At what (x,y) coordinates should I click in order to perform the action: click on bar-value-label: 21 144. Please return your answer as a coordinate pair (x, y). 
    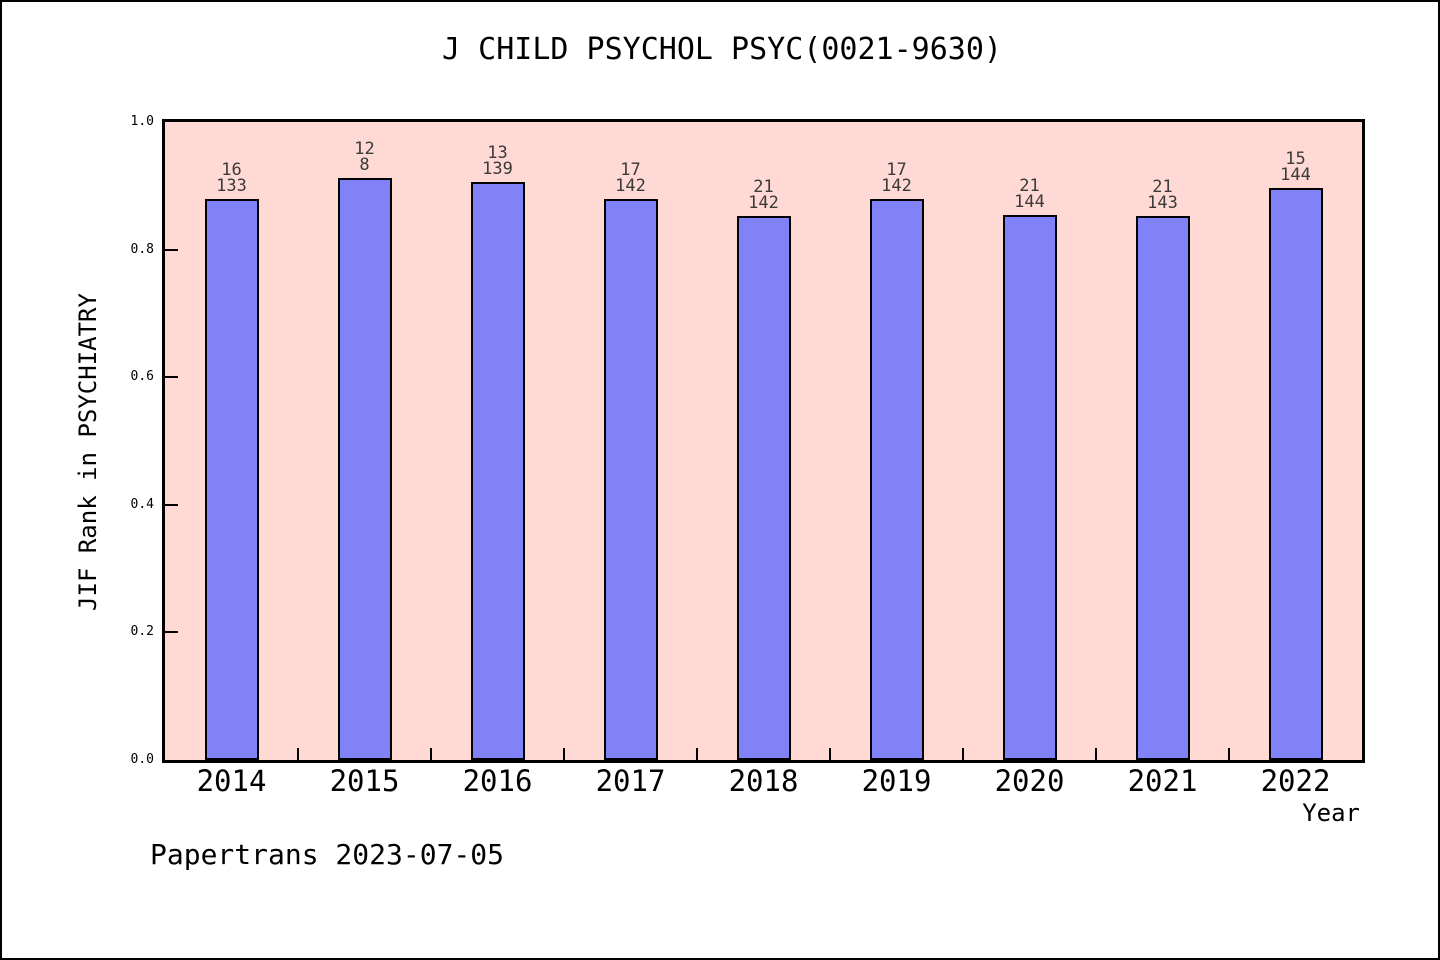
    Looking at the image, I should click on (1029, 194).